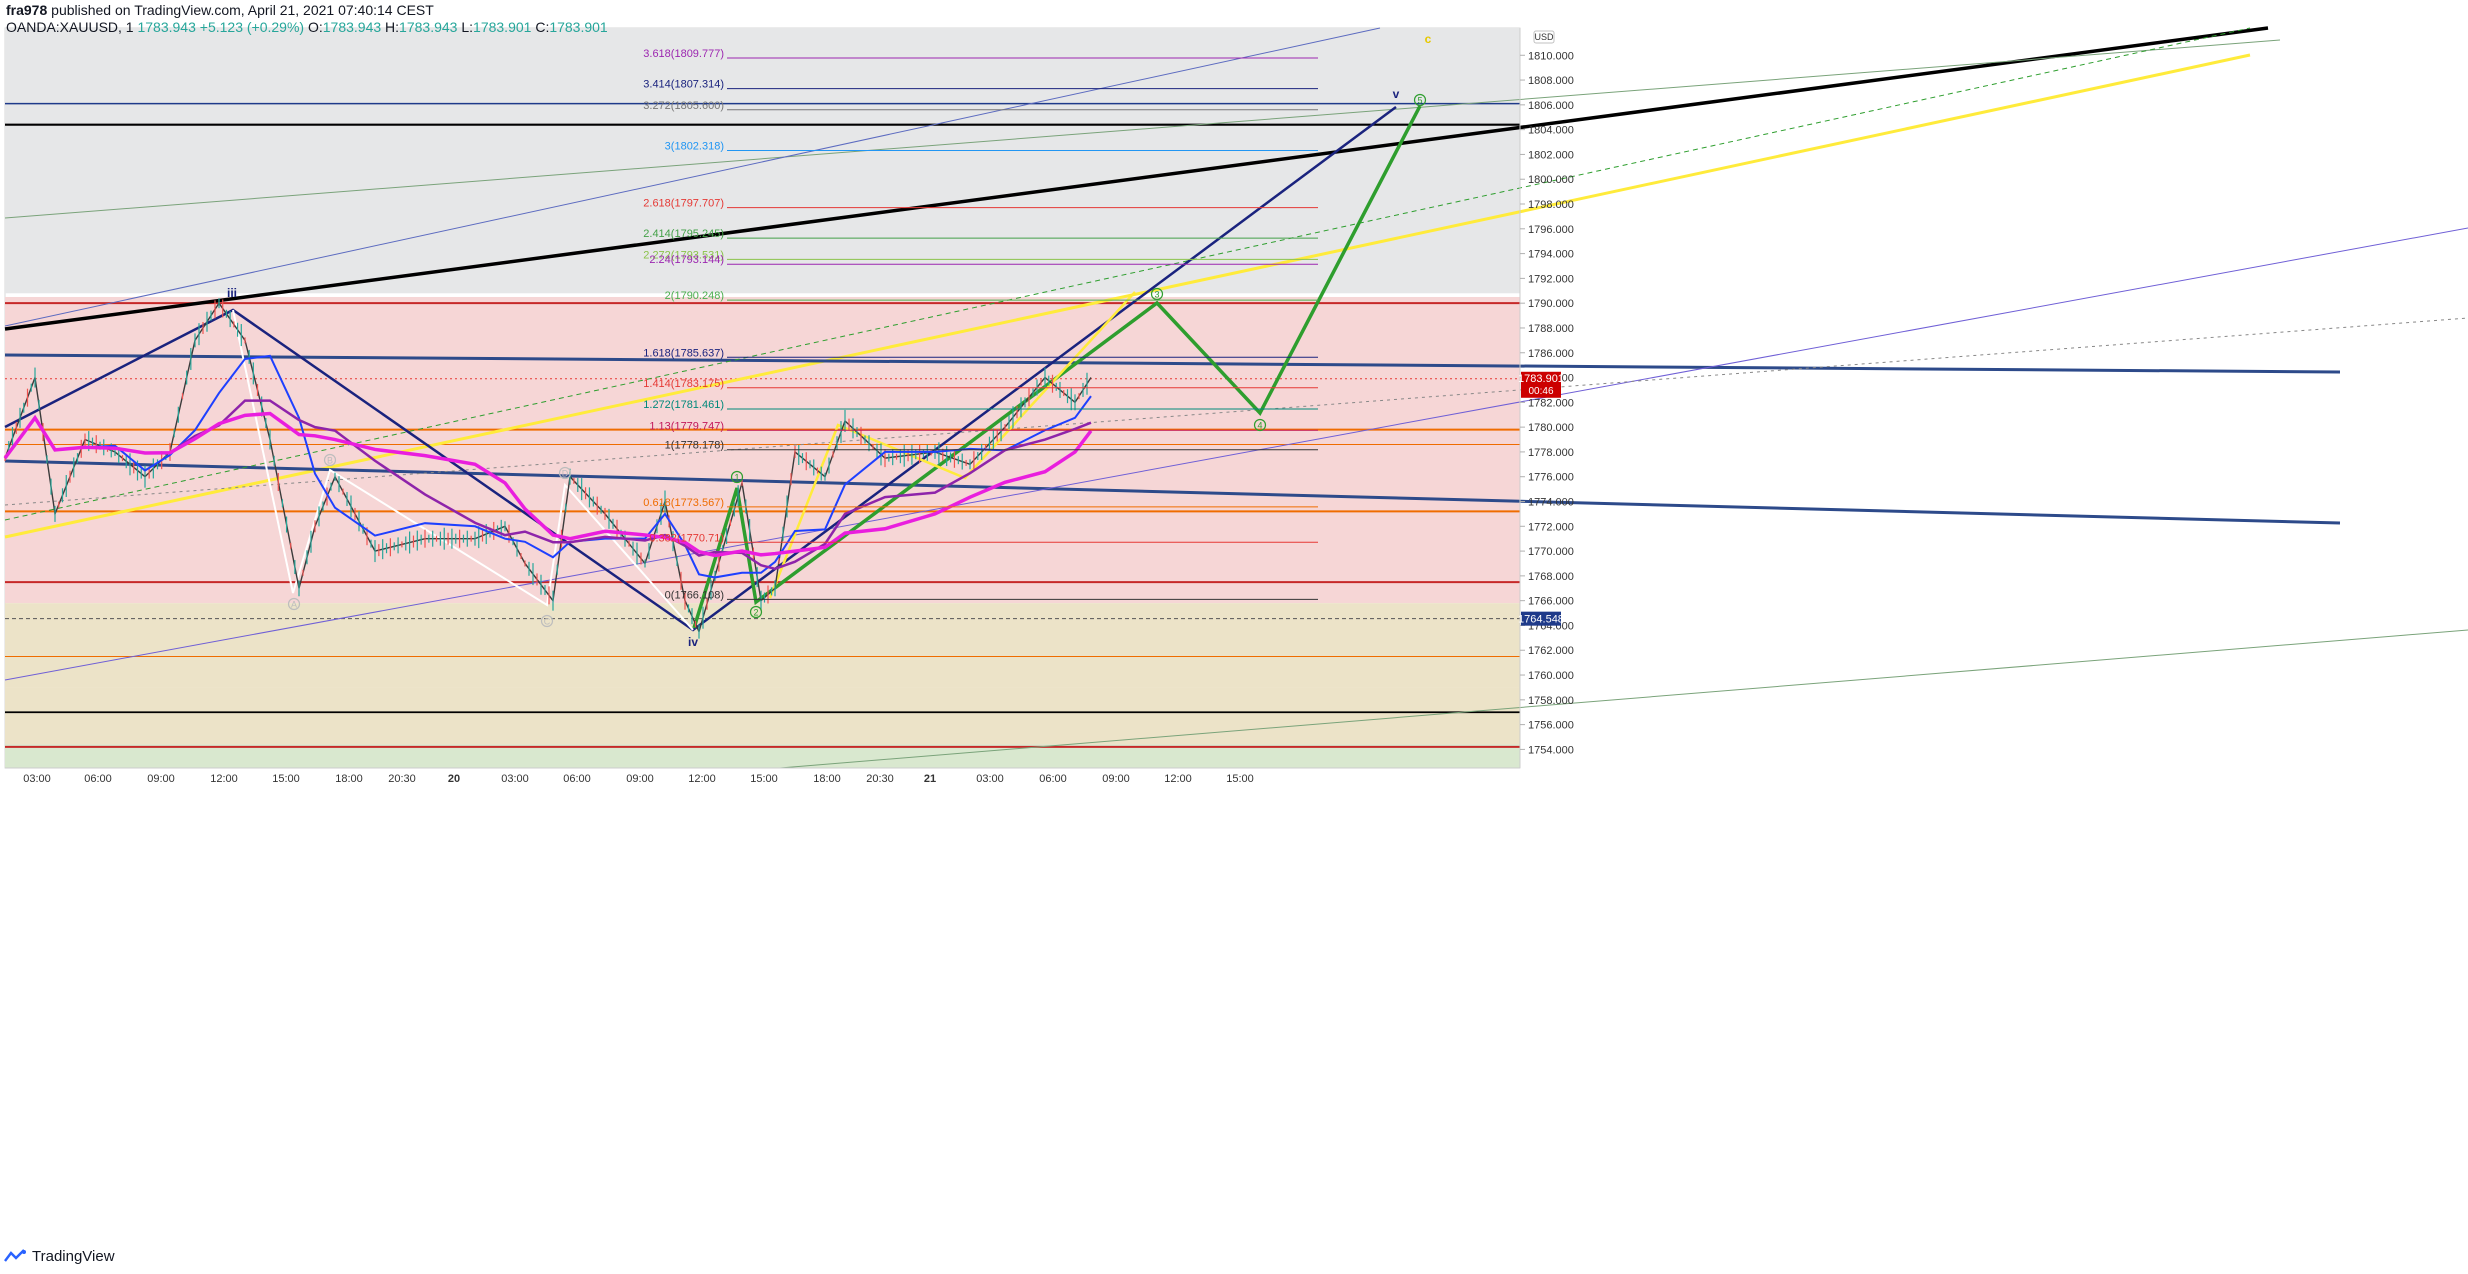  I want to click on currency-label: USD, so click(1544, 37).